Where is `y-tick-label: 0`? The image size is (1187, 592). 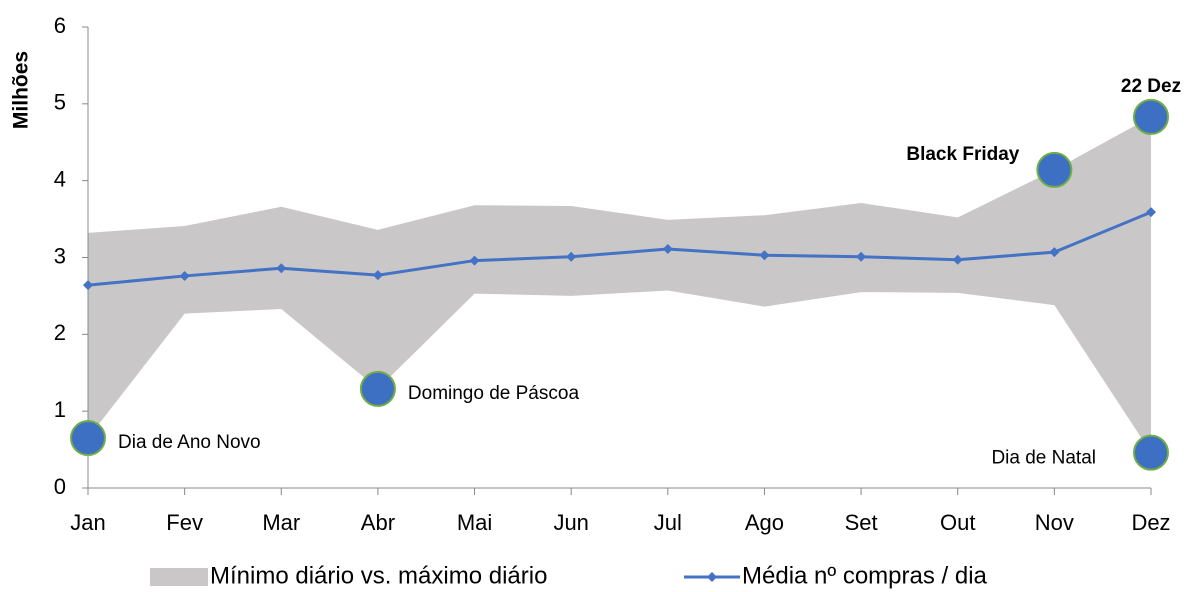
y-tick-label: 0 is located at coordinates (60, 486).